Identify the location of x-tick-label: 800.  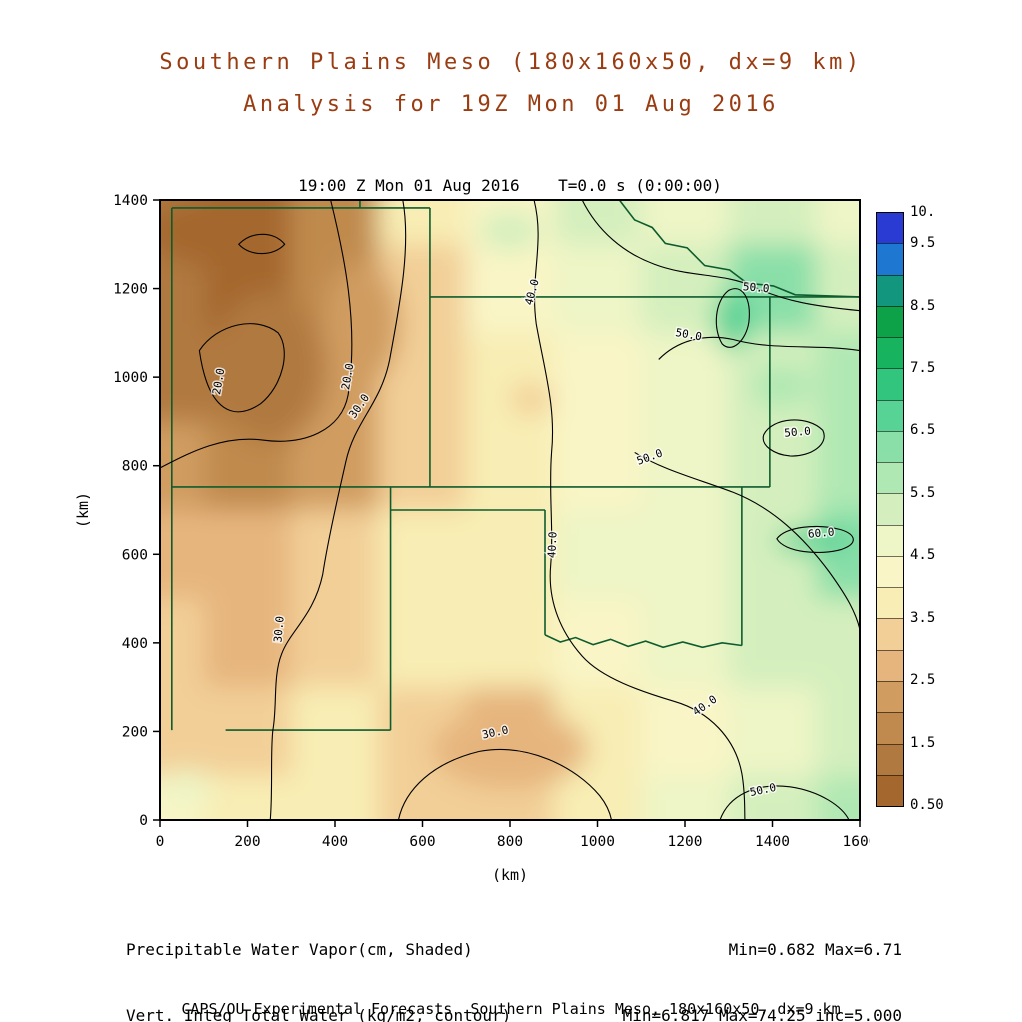
(510, 842).